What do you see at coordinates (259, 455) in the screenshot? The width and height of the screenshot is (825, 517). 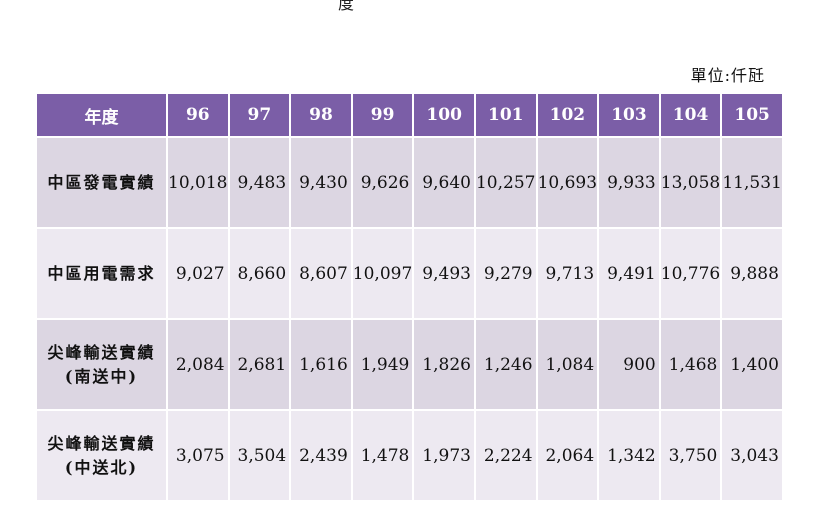 I see `table-cell: 3,504` at bounding box center [259, 455].